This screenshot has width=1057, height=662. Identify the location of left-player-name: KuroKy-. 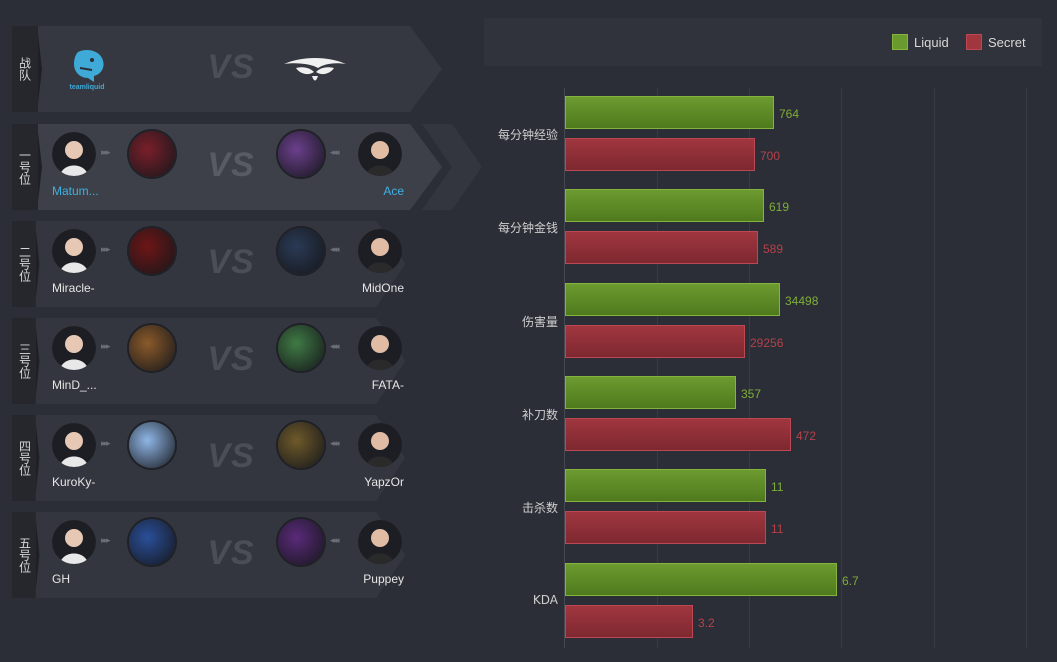
(74, 482).